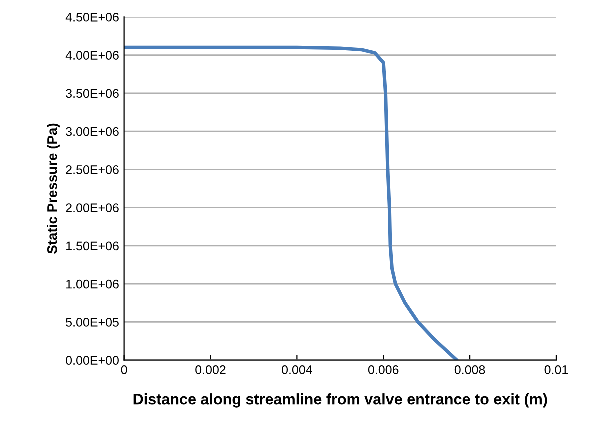 The image size is (592, 429). Describe the element at coordinates (556, 370) in the screenshot. I see `x-tick-label: 0.01` at that location.